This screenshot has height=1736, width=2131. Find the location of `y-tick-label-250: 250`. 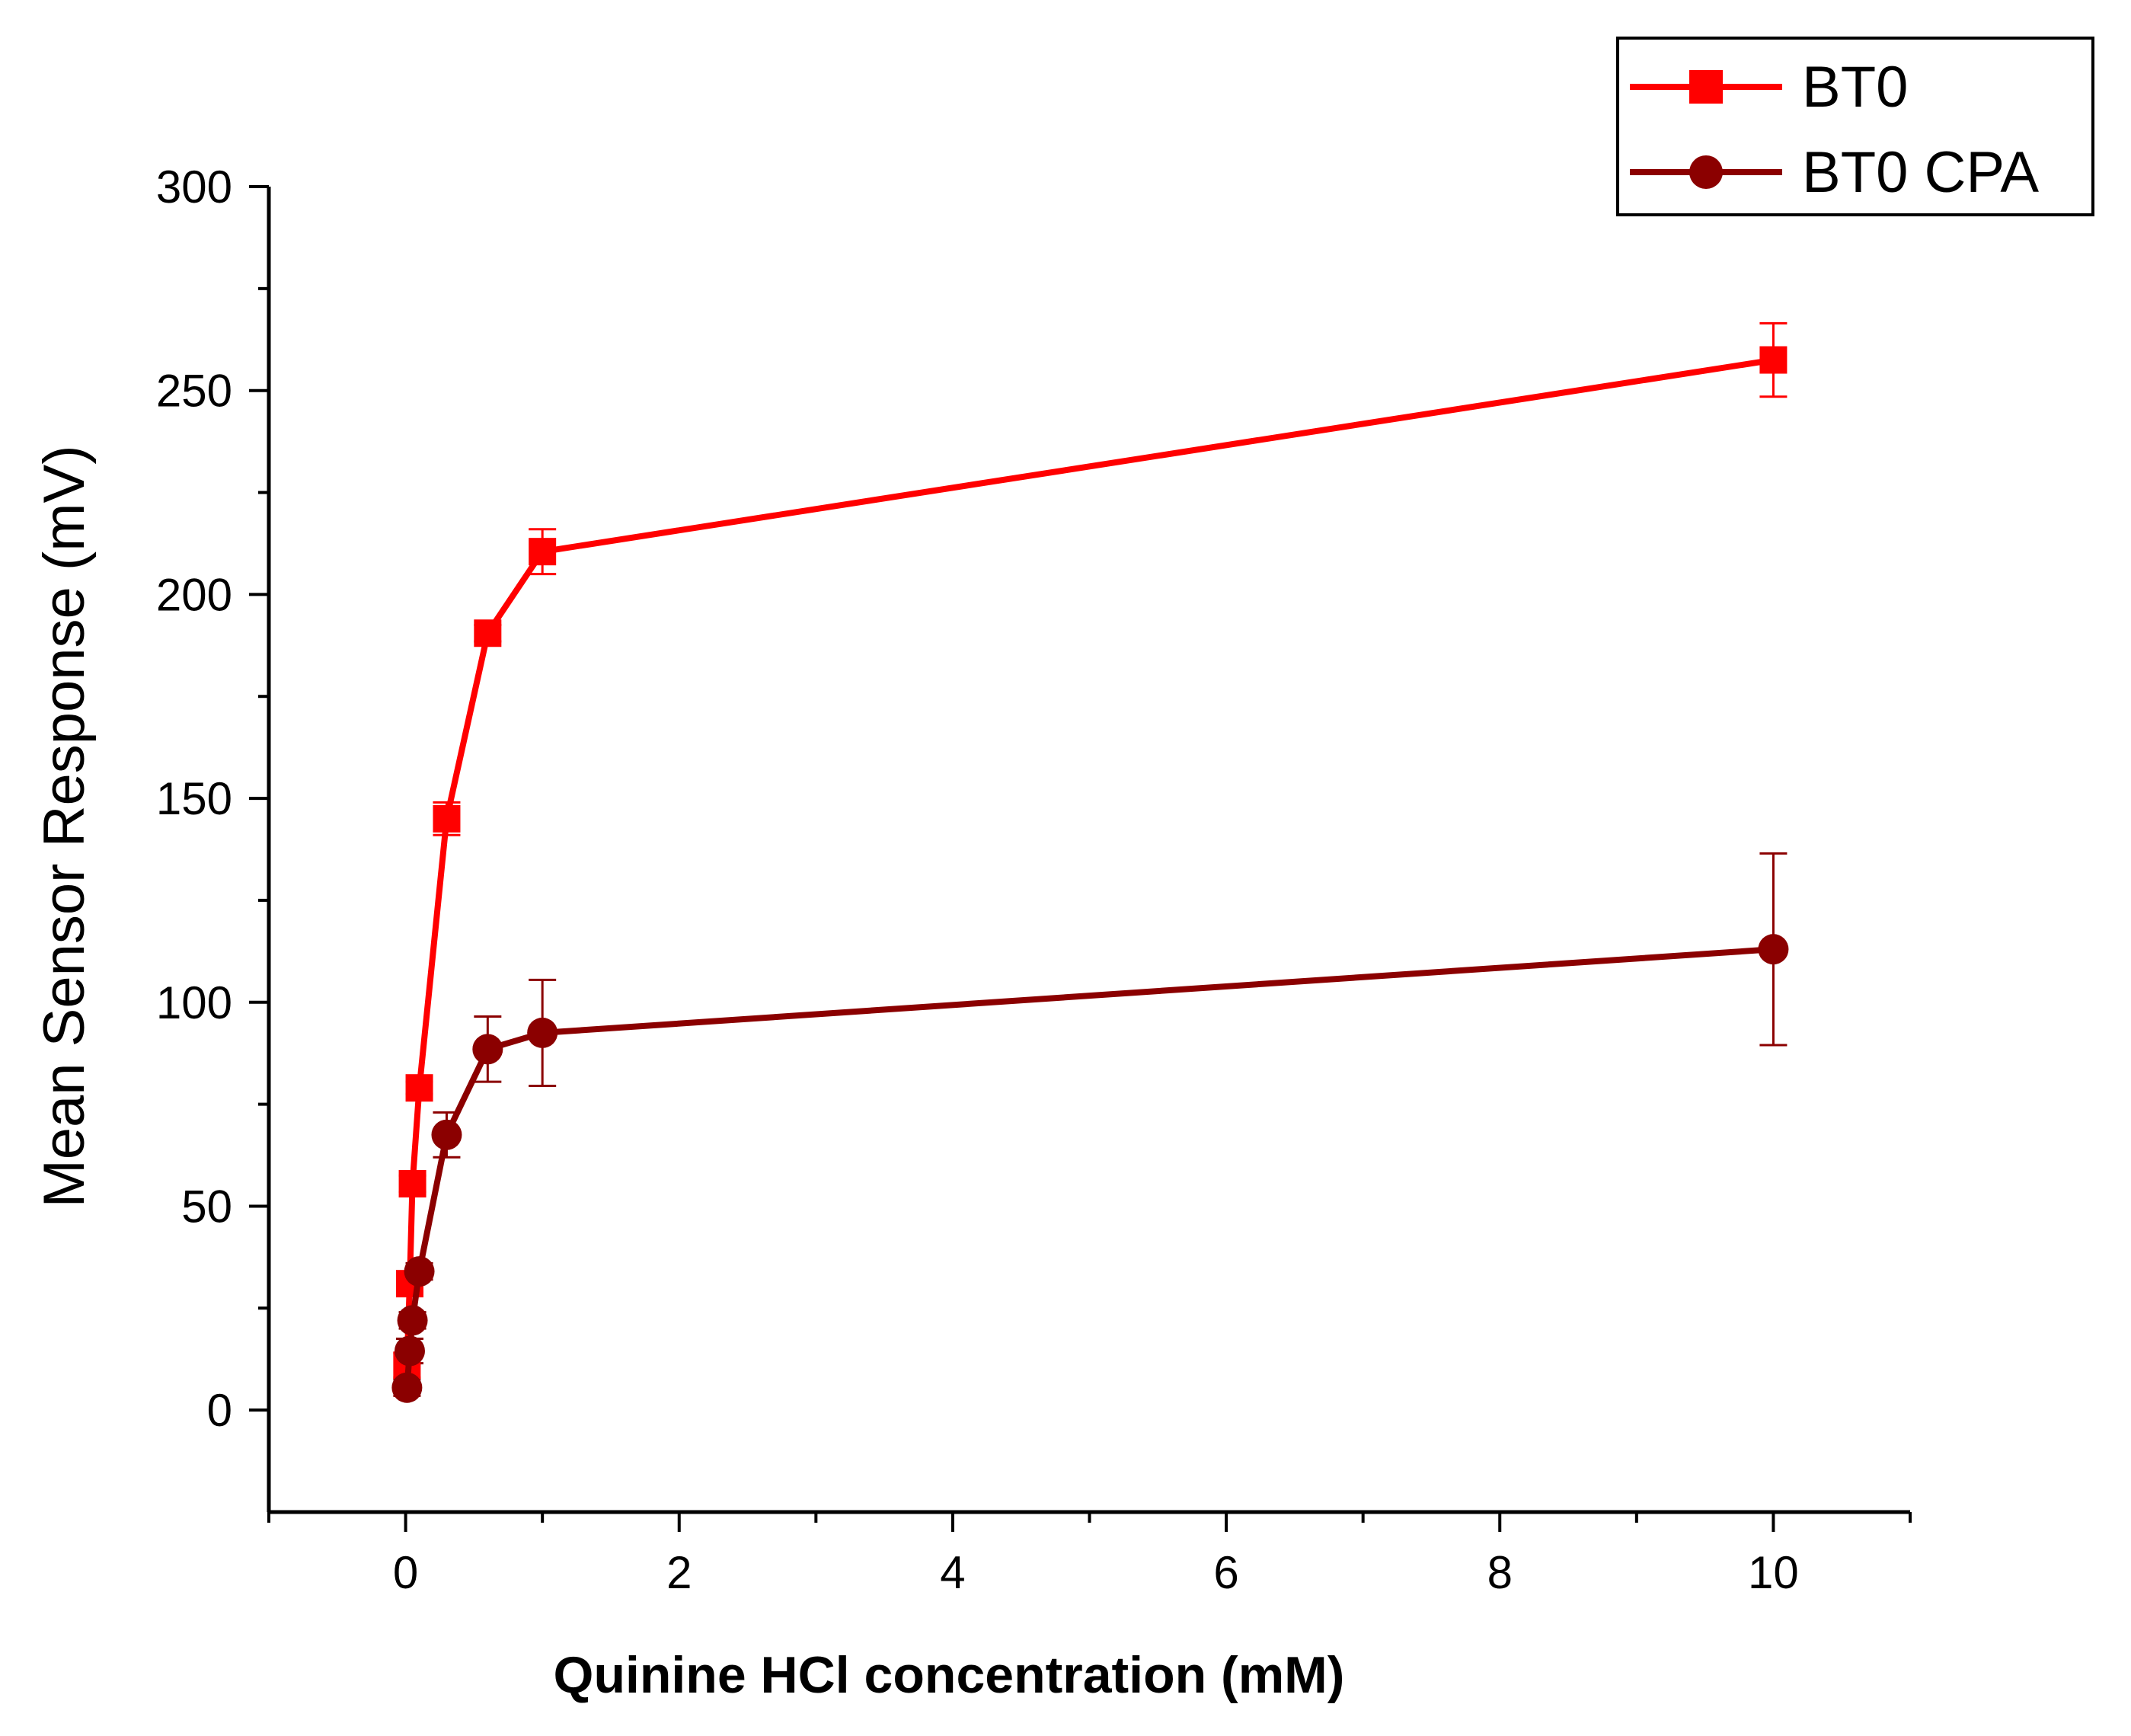

y-tick-label-250: 250 is located at coordinates (194, 391).